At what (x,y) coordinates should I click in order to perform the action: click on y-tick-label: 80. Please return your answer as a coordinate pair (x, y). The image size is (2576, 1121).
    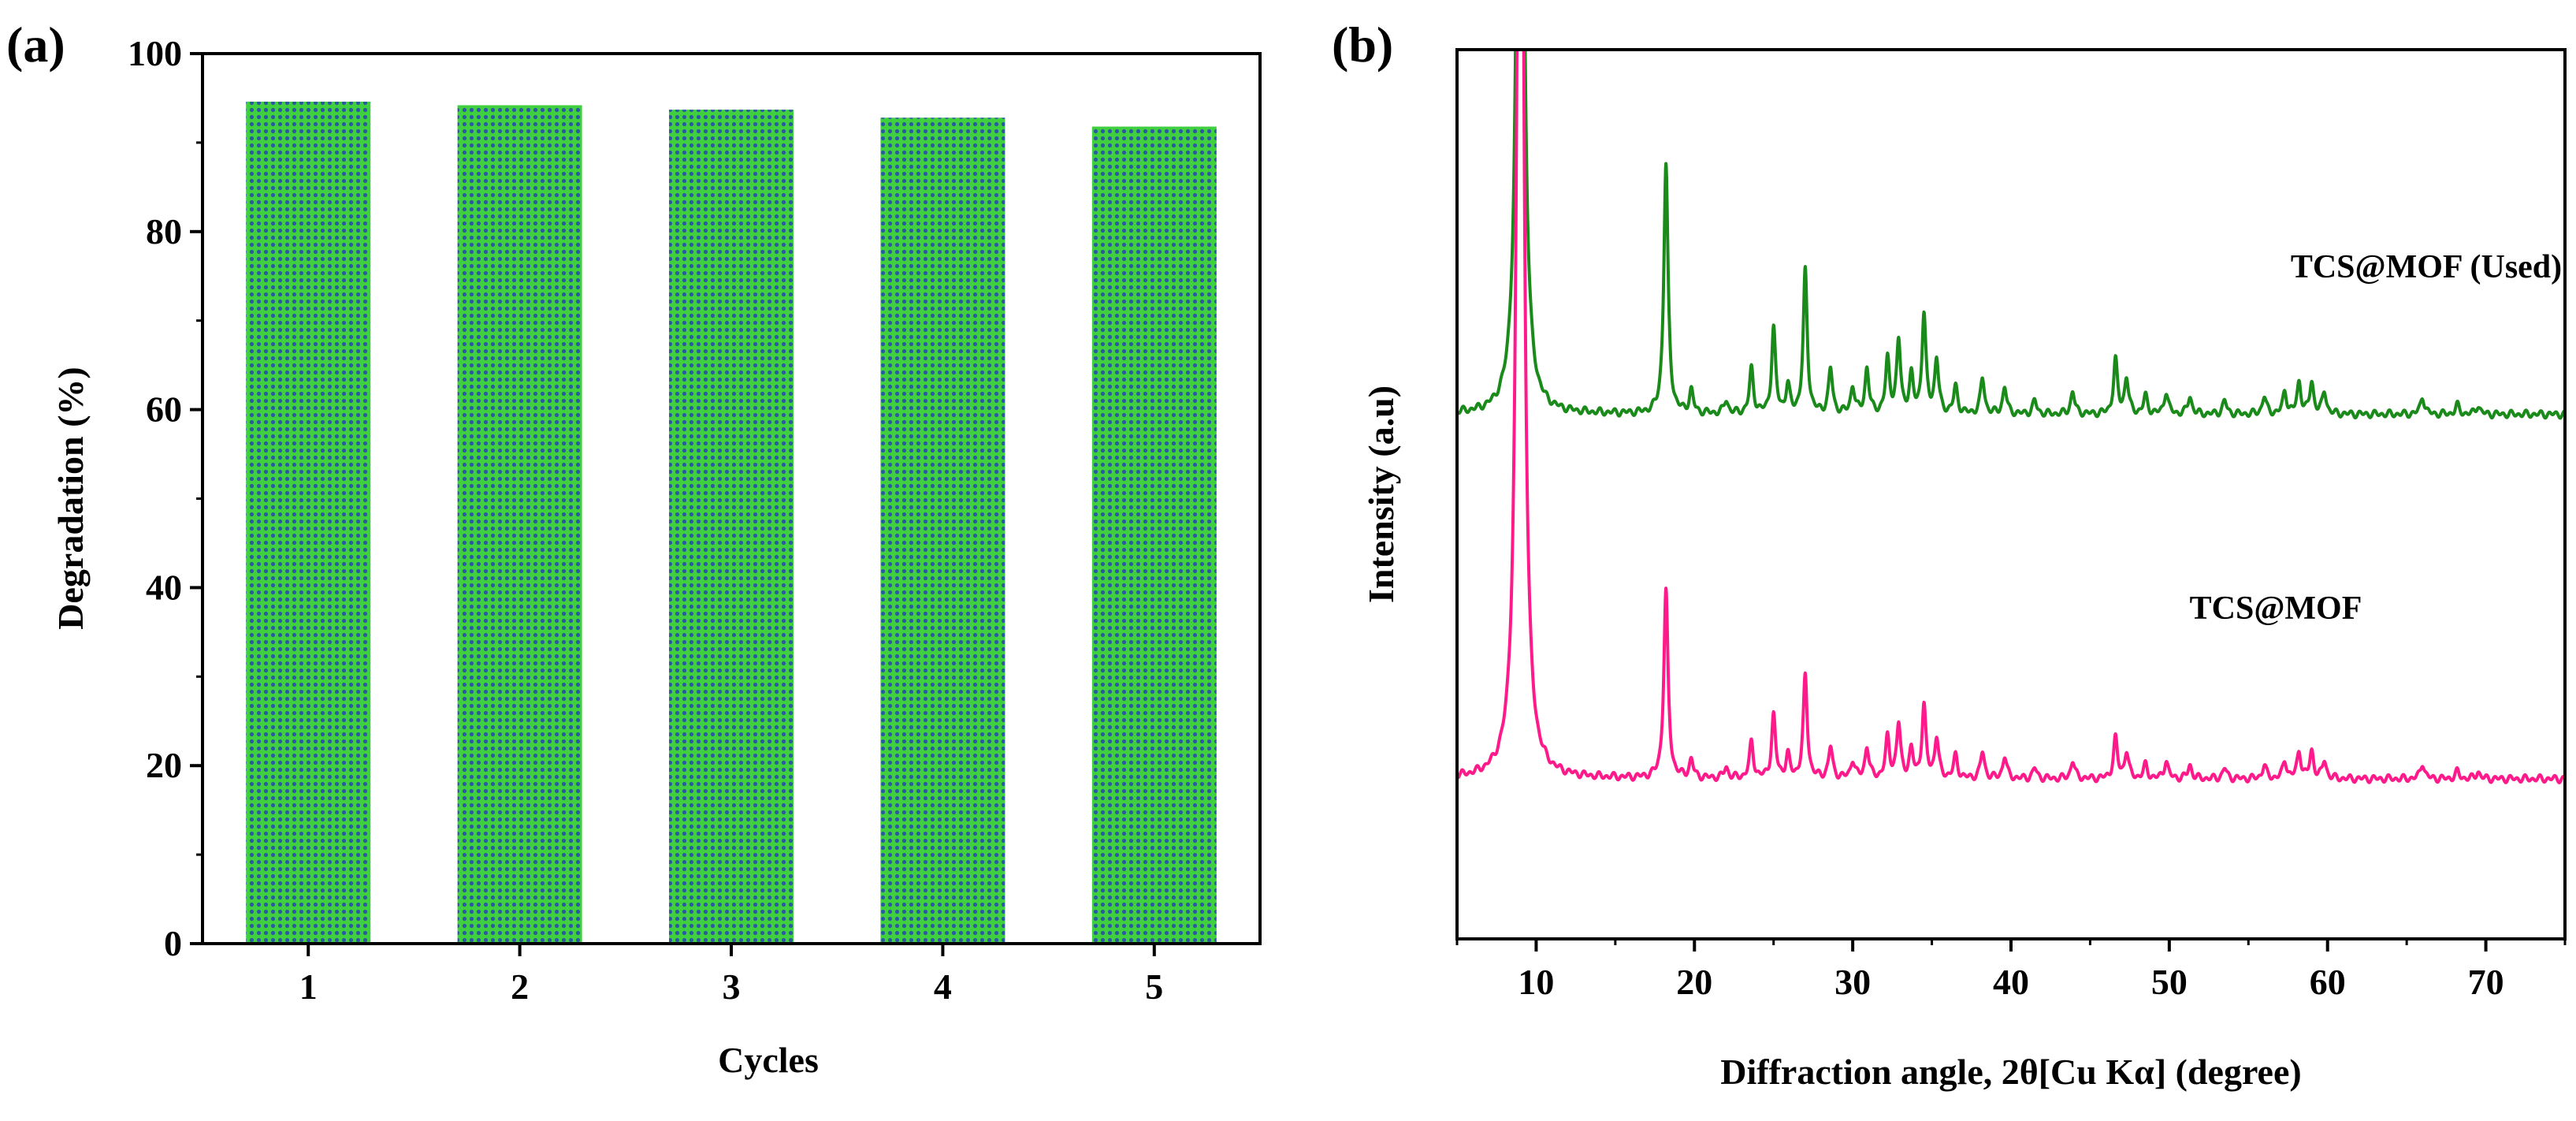
    Looking at the image, I should click on (164, 231).